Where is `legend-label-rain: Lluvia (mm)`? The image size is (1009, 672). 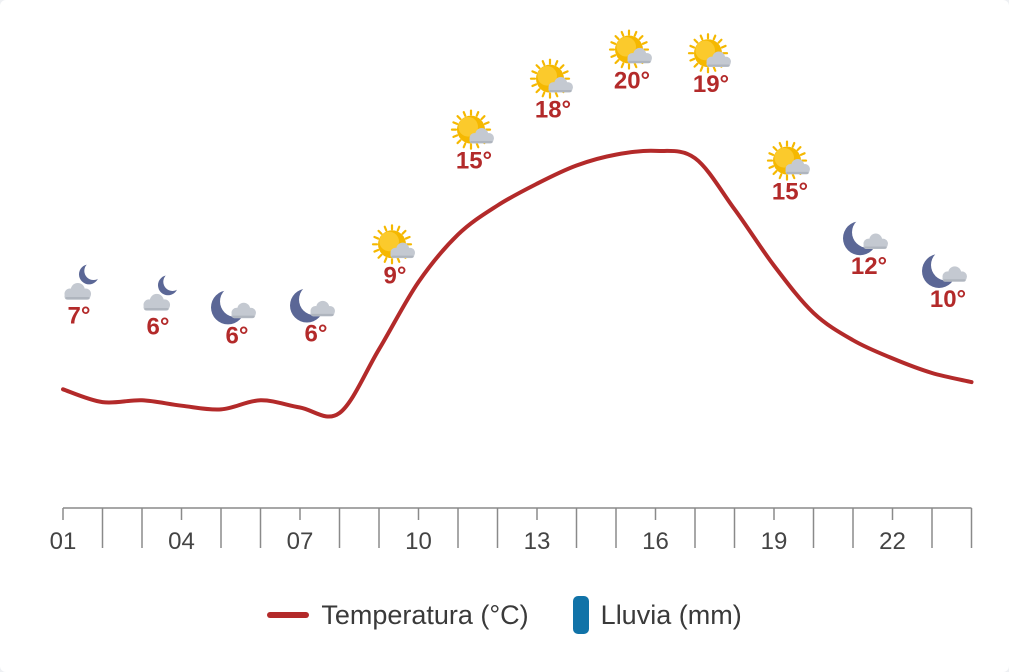 legend-label-rain: Lluvia (mm) is located at coordinates (671, 614).